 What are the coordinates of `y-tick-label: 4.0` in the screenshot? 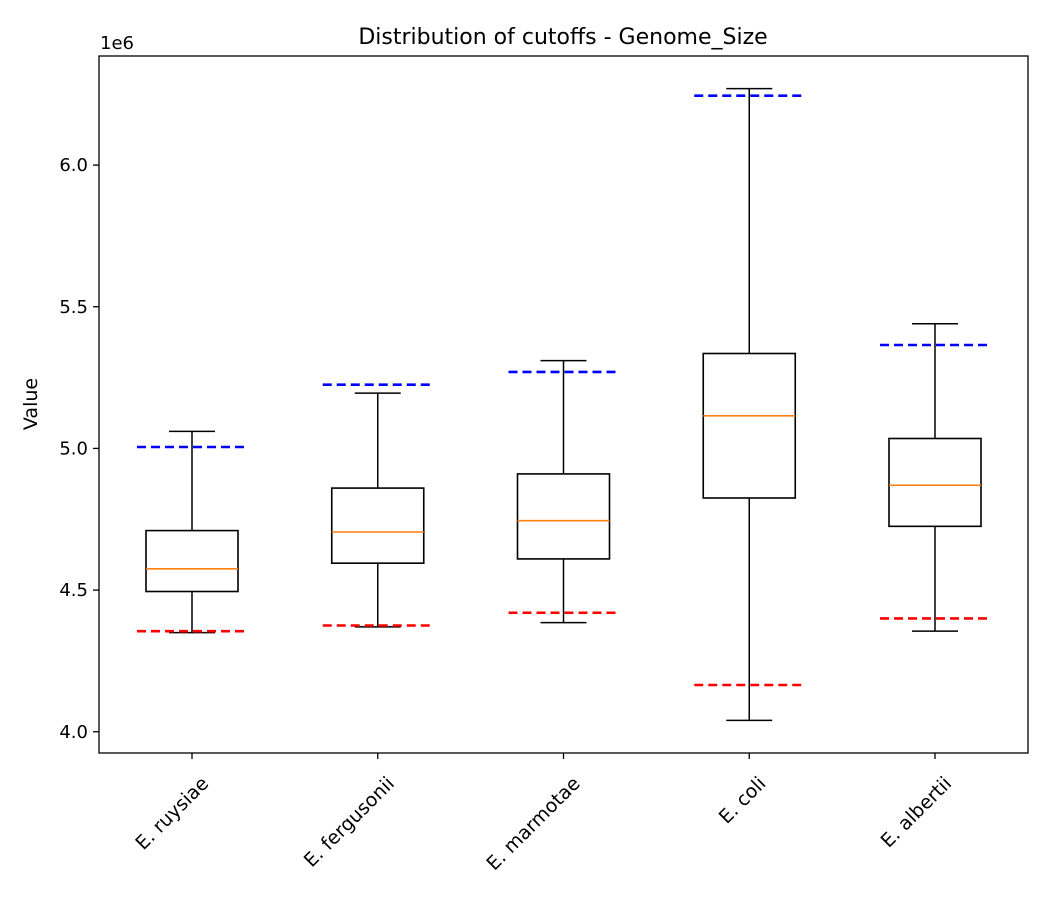 It's located at (73, 732).